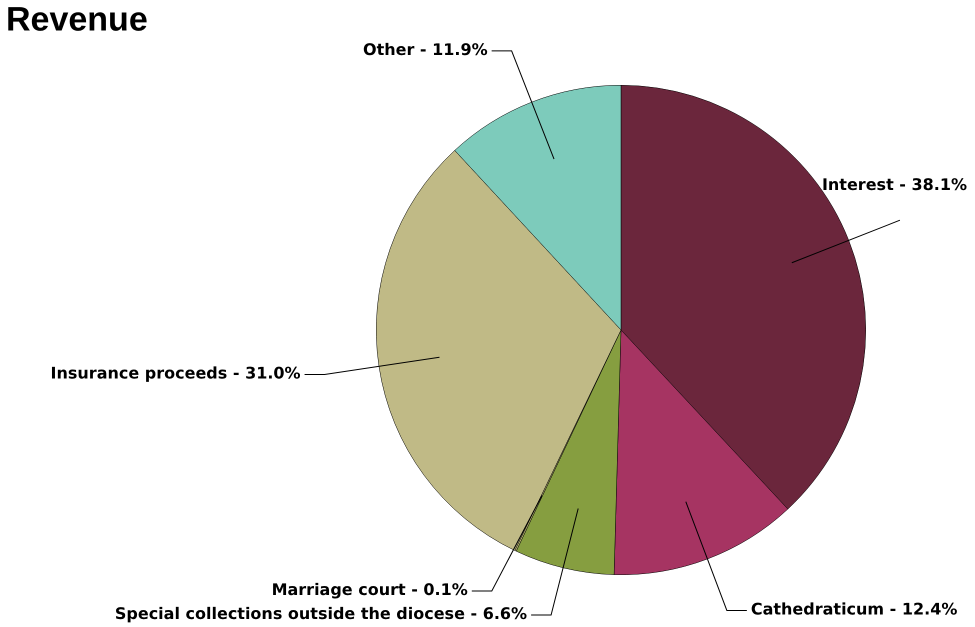 The width and height of the screenshot is (975, 627). What do you see at coordinates (894, 184) in the screenshot?
I see `slice-label: Interest - 38.1%` at bounding box center [894, 184].